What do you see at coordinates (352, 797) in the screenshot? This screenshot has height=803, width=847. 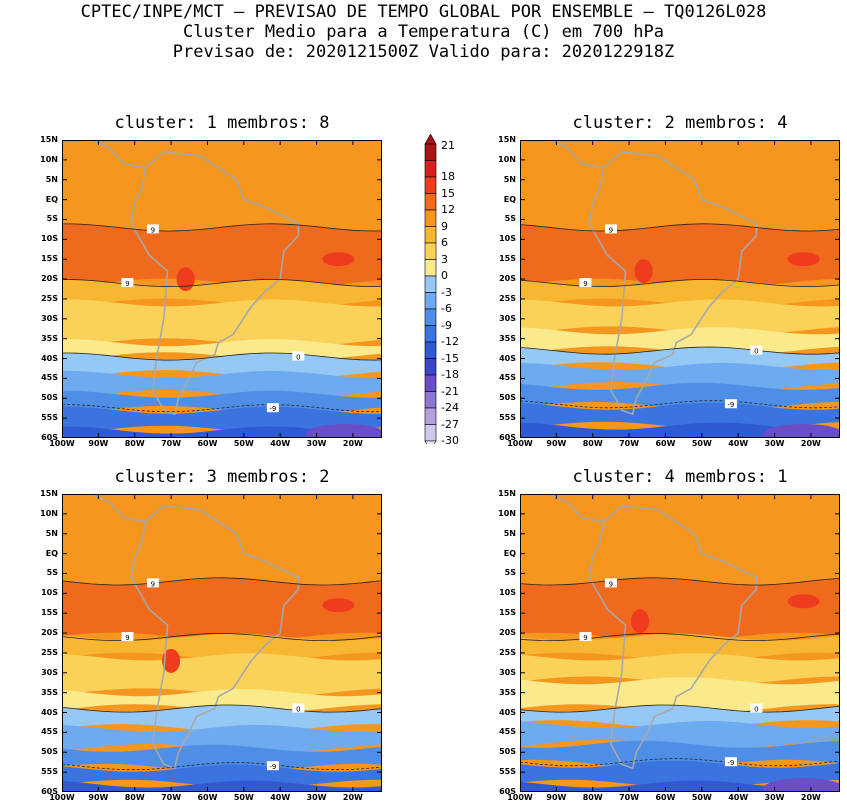 I see `lon-tick-label: 20W` at bounding box center [352, 797].